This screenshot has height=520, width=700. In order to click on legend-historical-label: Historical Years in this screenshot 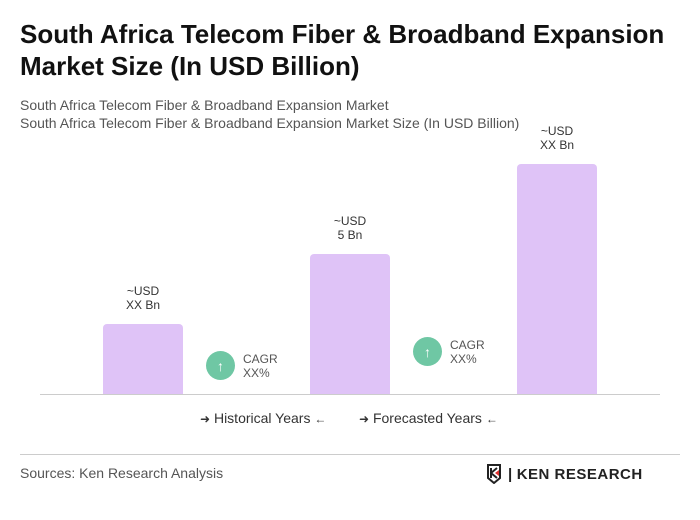, I will do `click(262, 418)`.